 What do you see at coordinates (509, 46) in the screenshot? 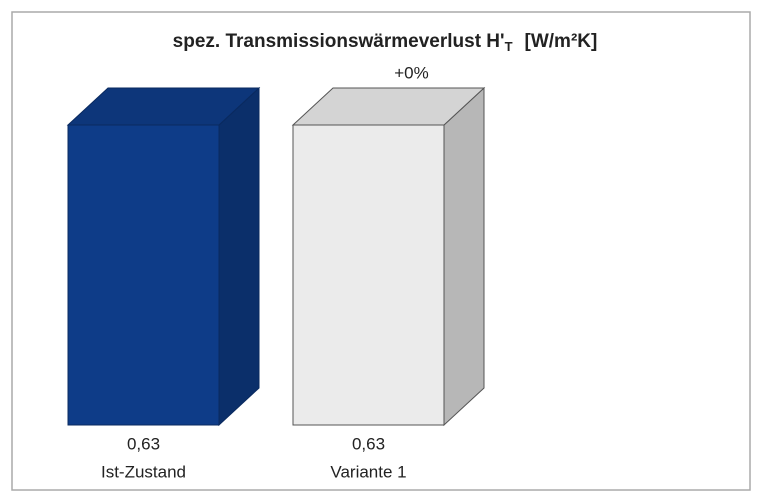
I see `title-subscript: T` at bounding box center [509, 46].